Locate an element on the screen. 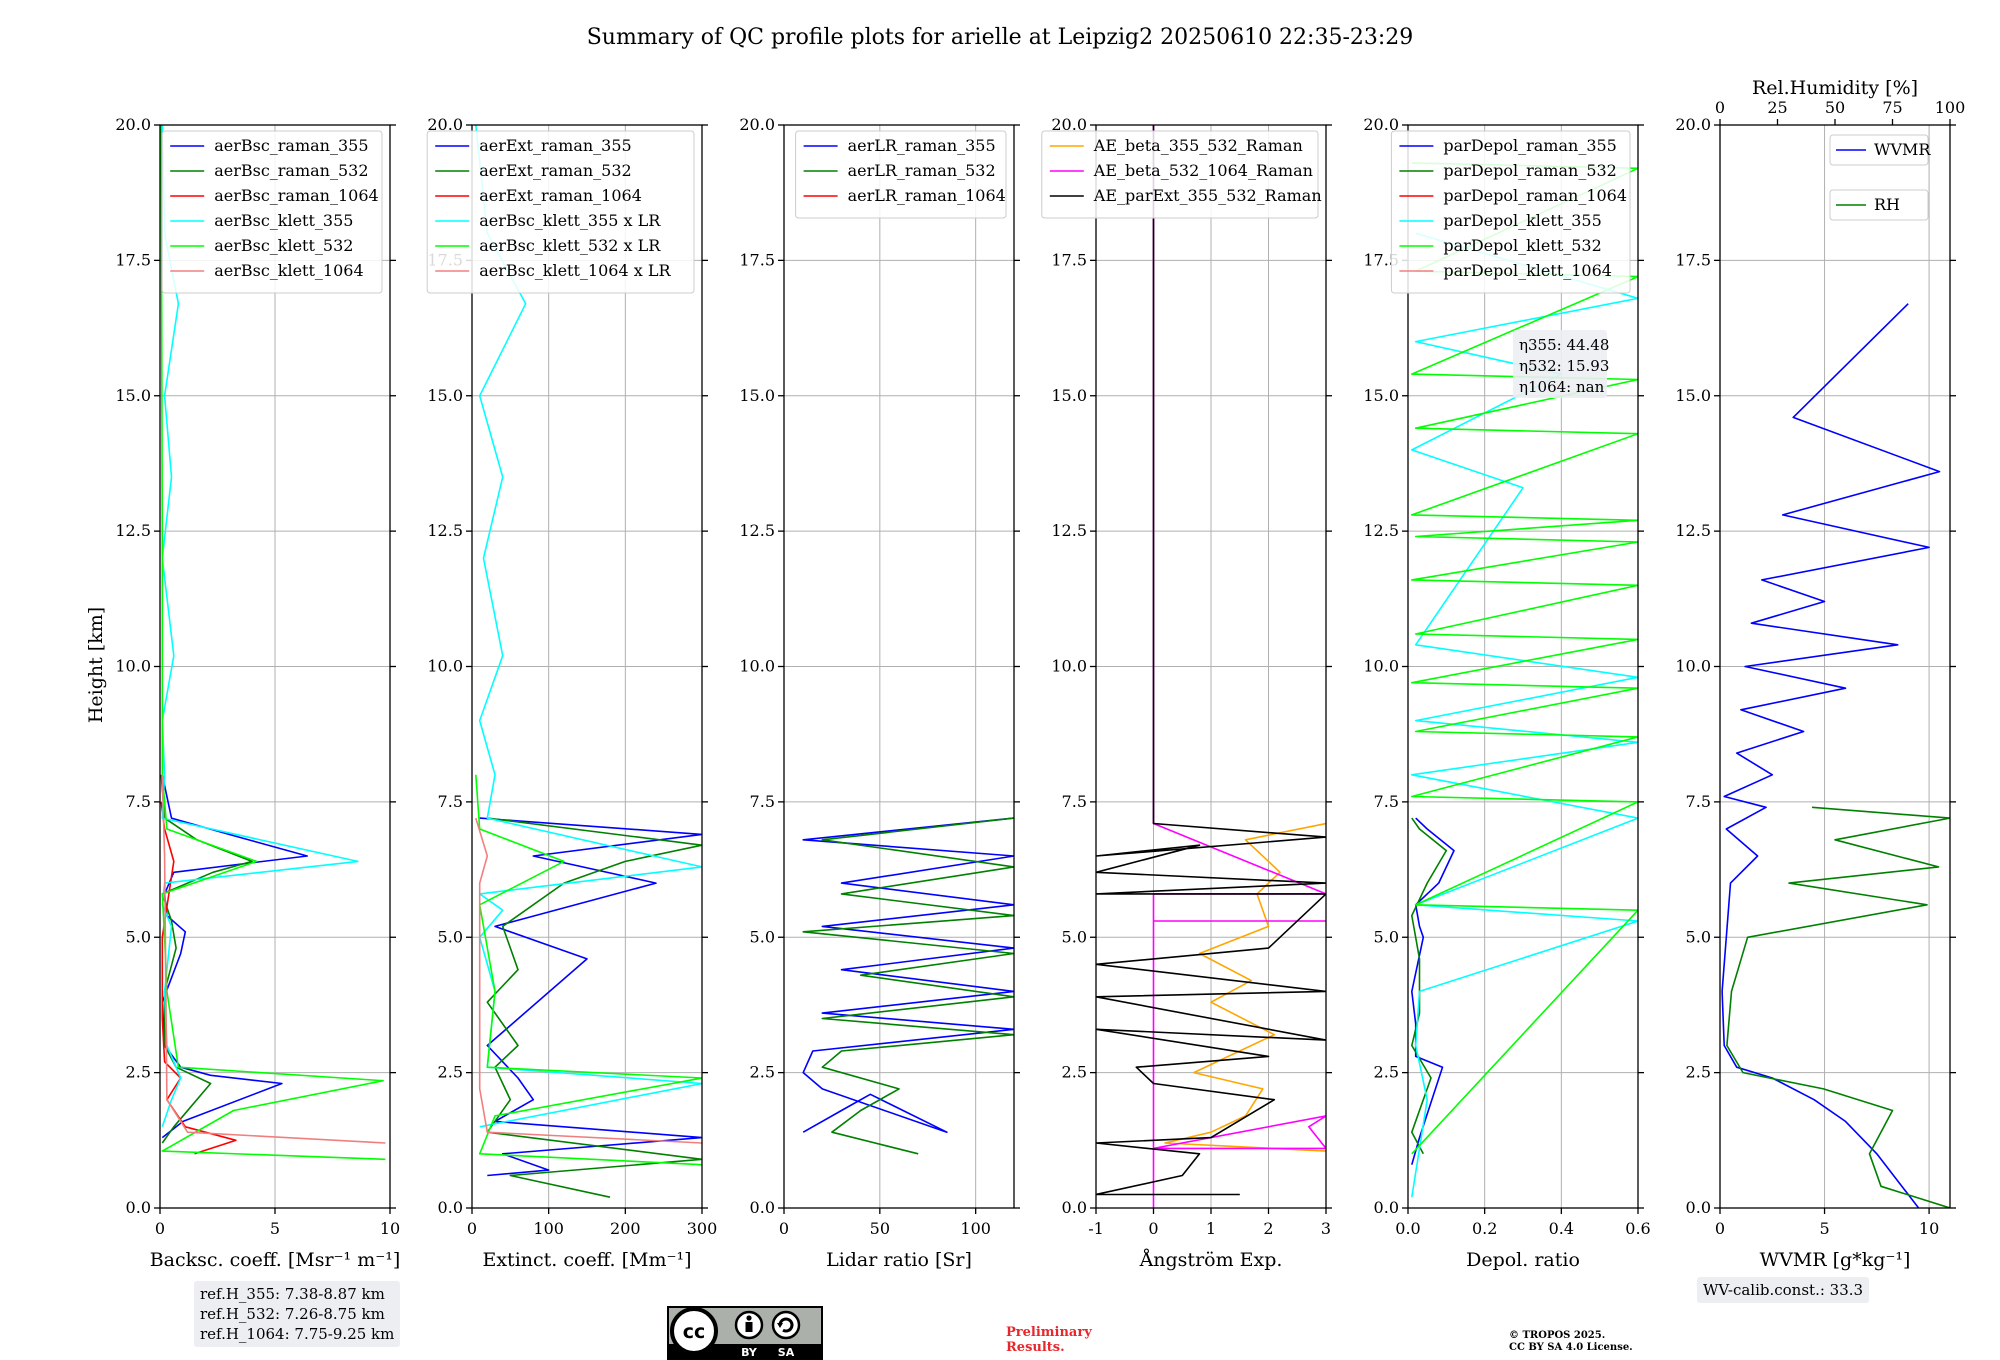  wv-calib-text: WV-calib.const.: 33.3 is located at coordinates (1783, 1290).